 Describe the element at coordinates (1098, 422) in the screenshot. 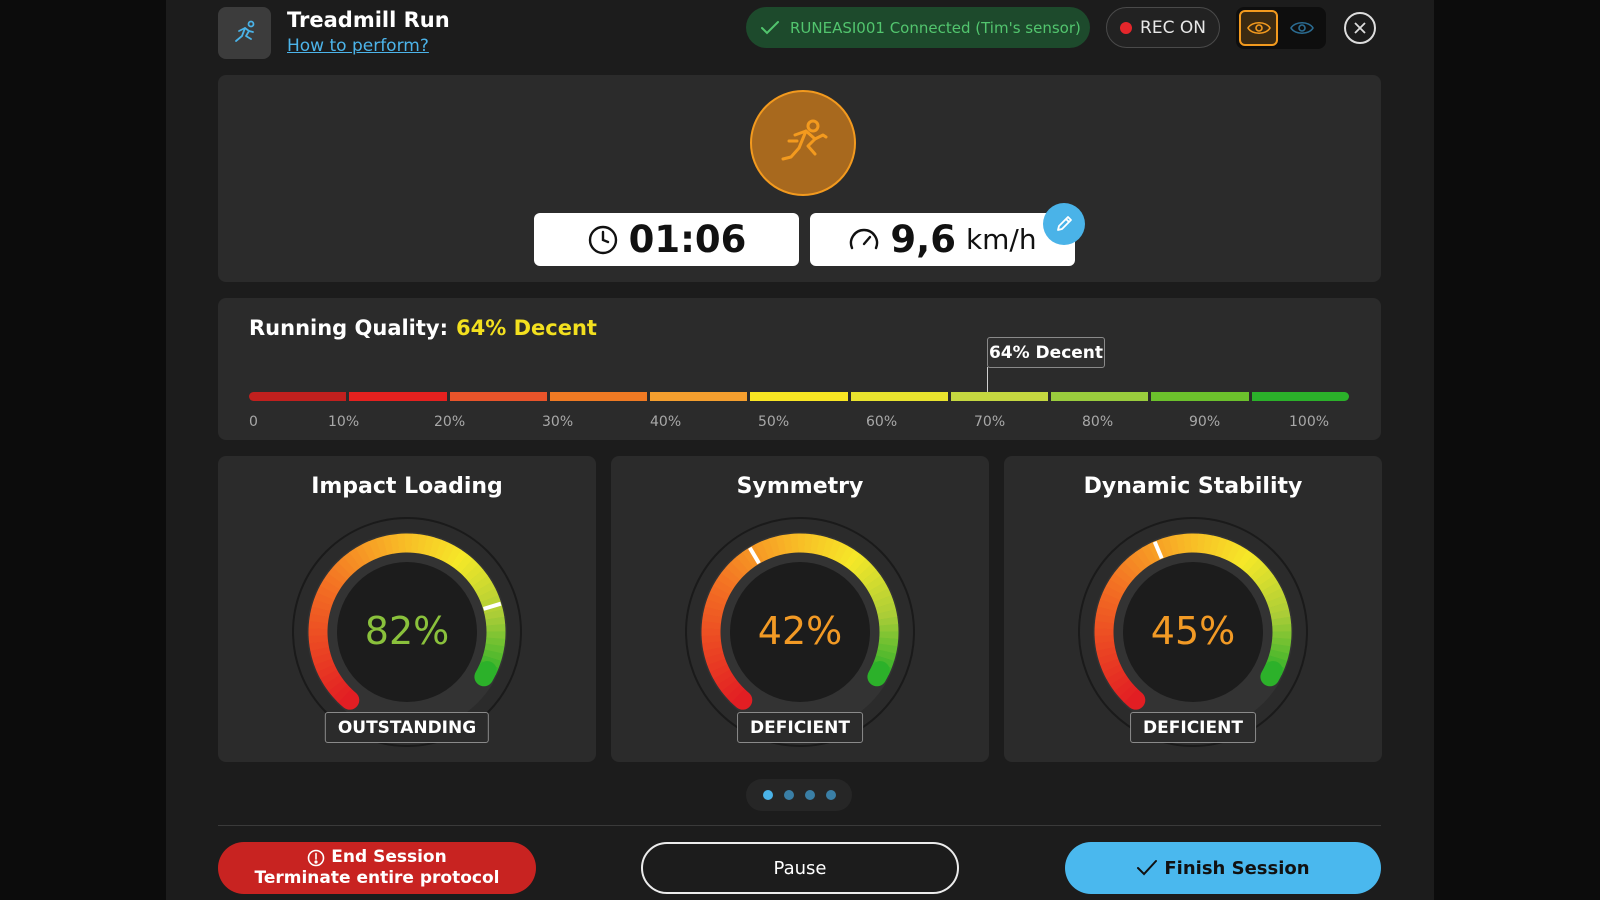

I see `quality-tick-label: 80%` at that location.